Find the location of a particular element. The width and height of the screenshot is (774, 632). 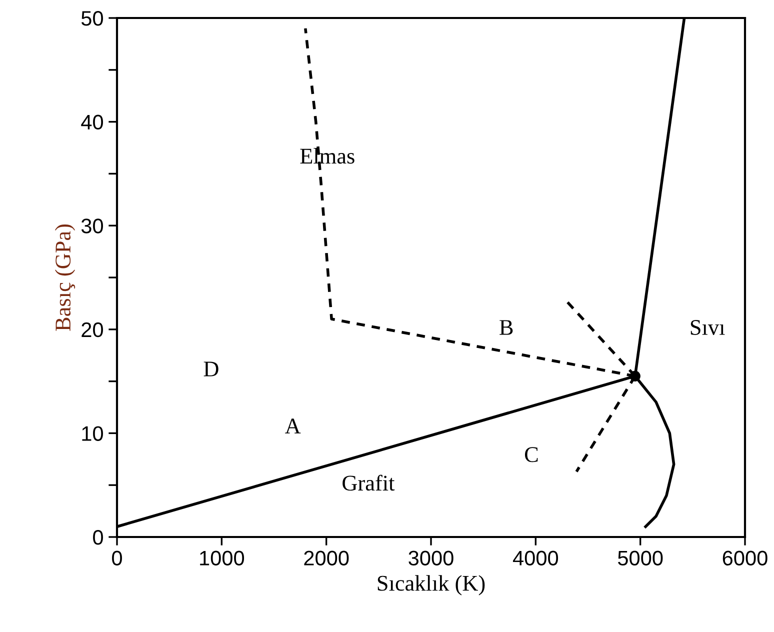

annotation: Grafit is located at coordinates (368, 482).